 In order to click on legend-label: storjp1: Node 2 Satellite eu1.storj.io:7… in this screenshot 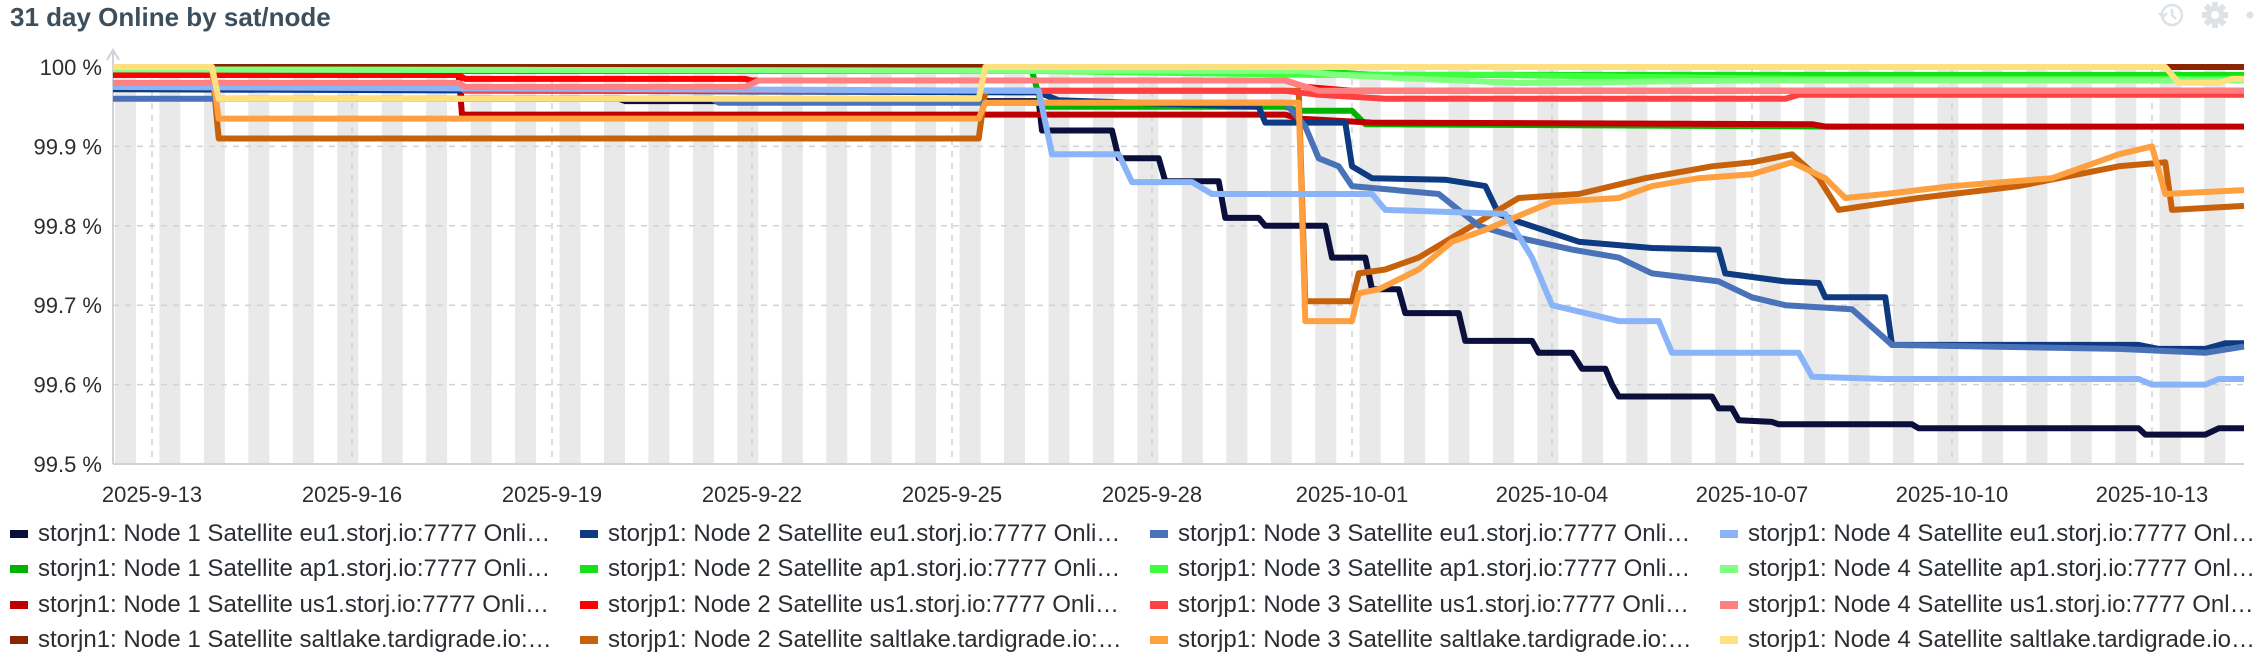, I will do `click(864, 533)`.